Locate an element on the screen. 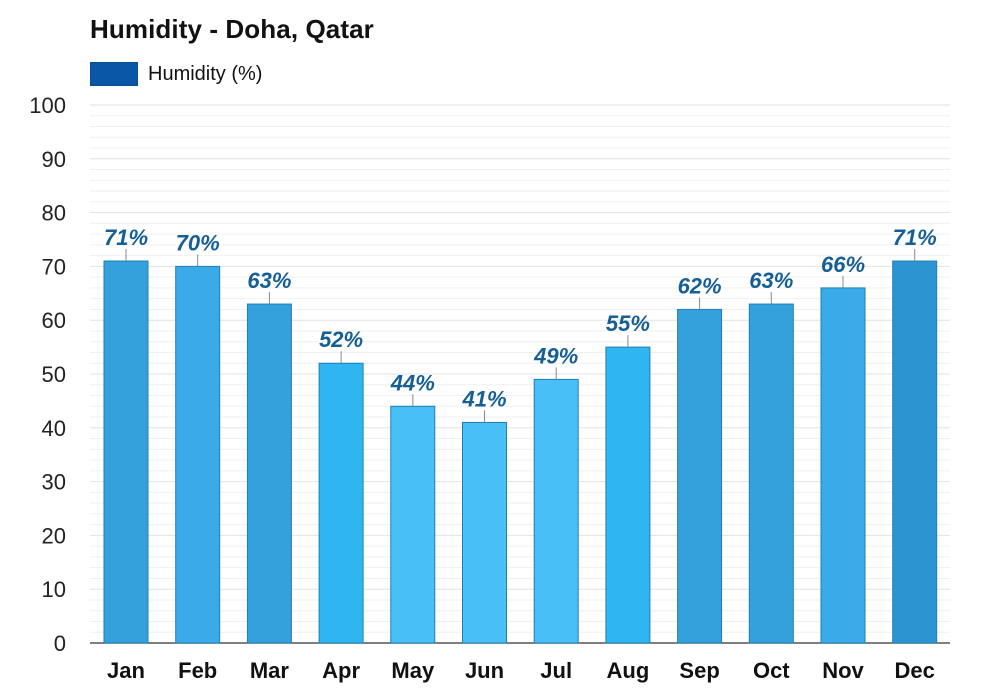 Image resolution: width=1000 pixels, height=700 pixels. data-label: 41% is located at coordinates (483, 398).